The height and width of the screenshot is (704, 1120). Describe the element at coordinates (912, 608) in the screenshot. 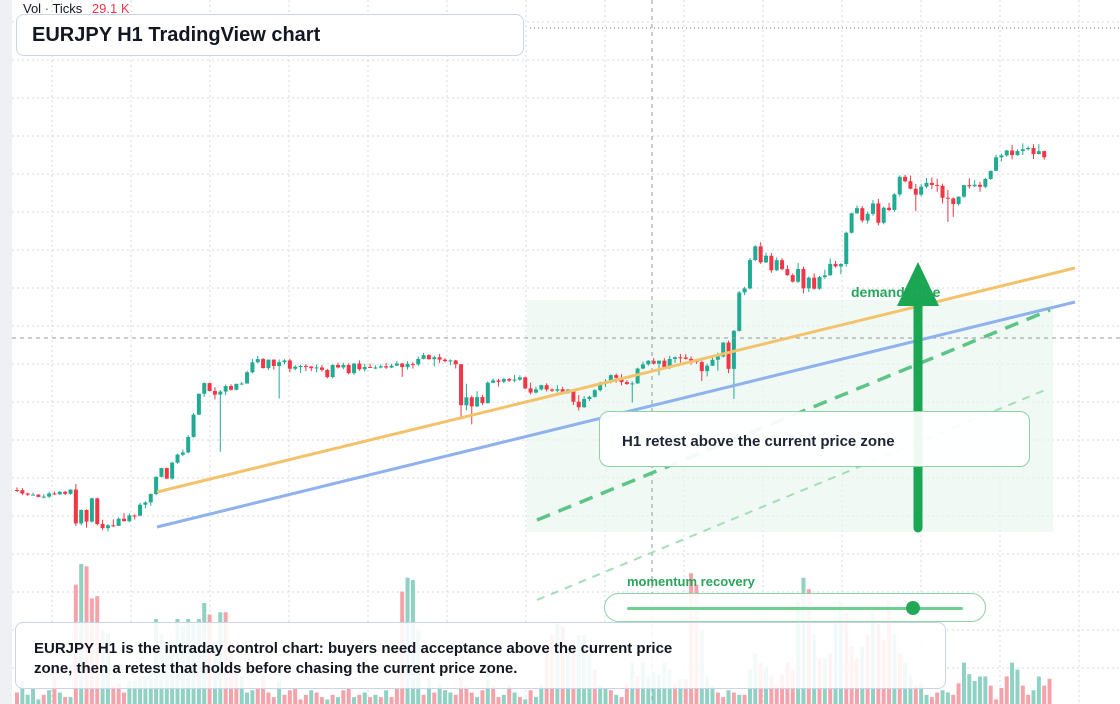

I see `momentum-slider-knob` at that location.